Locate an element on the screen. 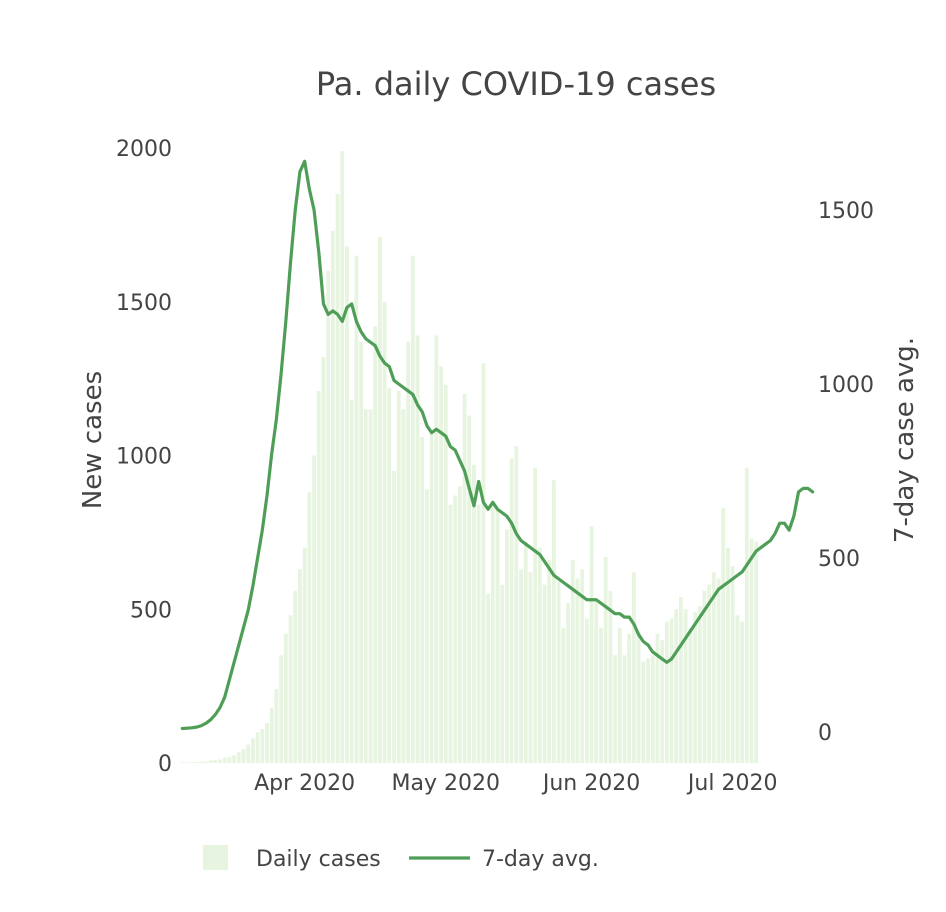  y-right-tick-label: 500 is located at coordinates (839, 559).